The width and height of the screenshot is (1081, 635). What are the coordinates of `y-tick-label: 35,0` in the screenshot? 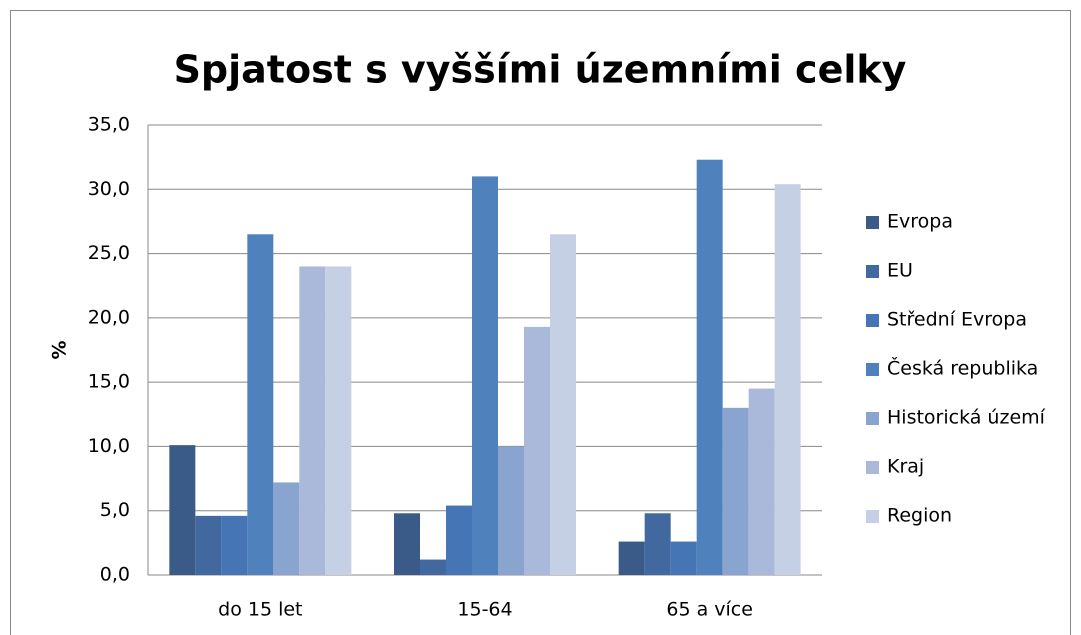 It's located at (109, 125).